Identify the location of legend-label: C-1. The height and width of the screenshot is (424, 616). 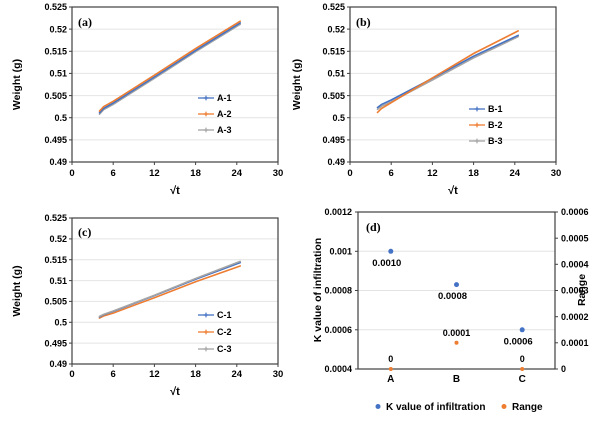
(224, 315).